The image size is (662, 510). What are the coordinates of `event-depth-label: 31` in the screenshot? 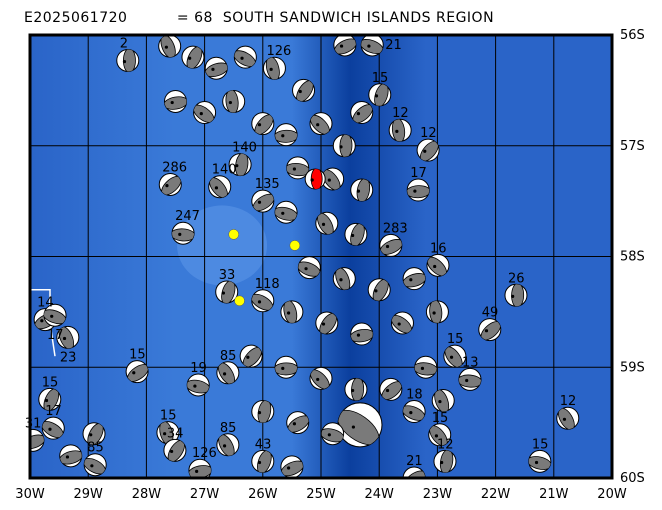 It's located at (33, 423).